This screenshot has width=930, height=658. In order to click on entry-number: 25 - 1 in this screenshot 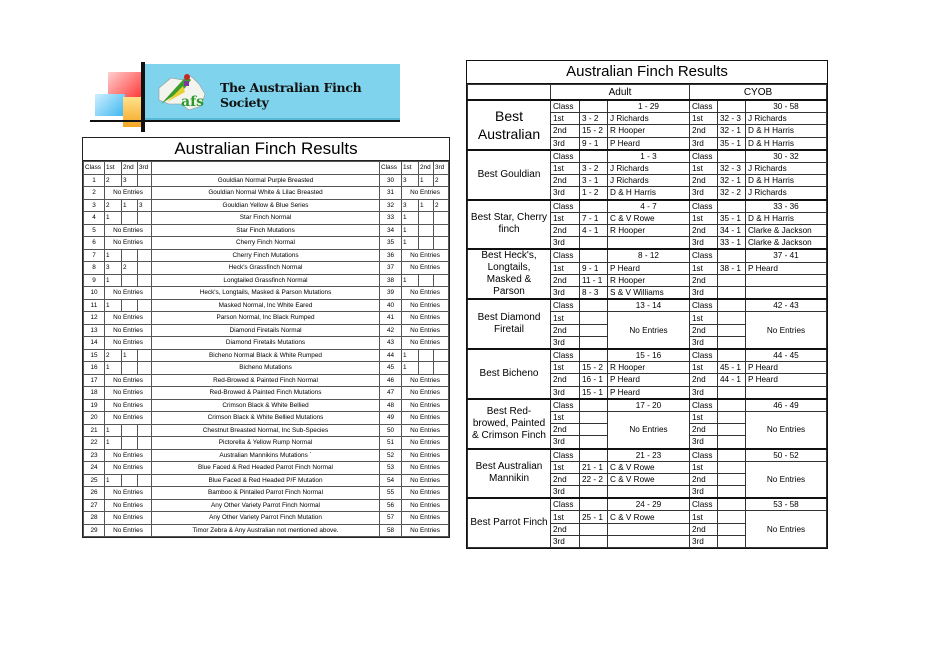, I will do `click(593, 517)`.